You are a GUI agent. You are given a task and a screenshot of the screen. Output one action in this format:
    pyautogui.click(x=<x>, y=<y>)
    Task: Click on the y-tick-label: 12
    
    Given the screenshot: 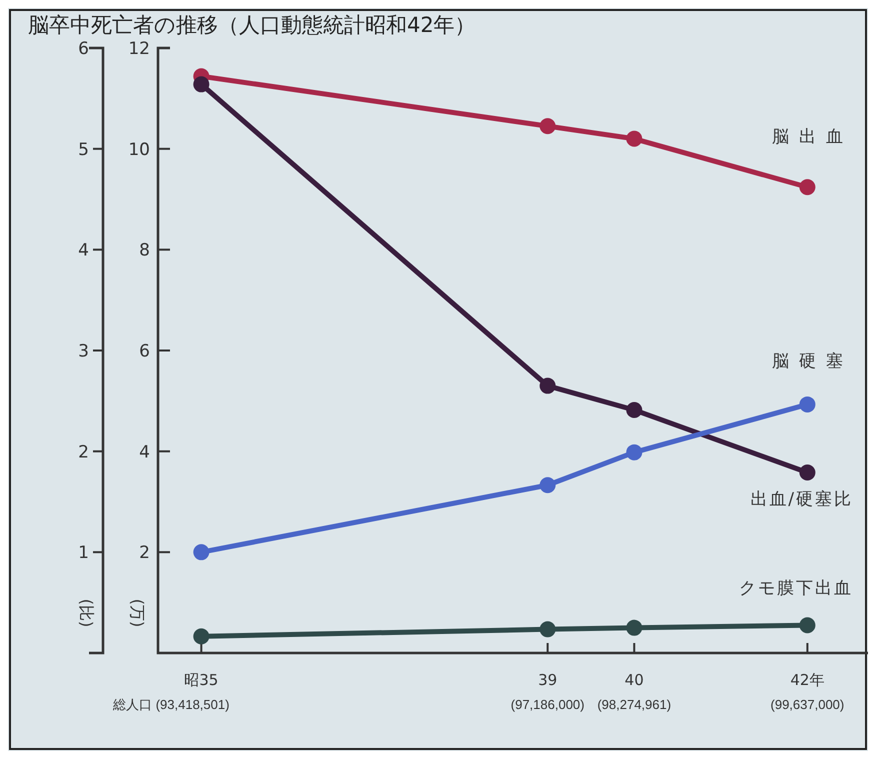 What is the action you would take?
    pyautogui.click(x=139, y=49)
    